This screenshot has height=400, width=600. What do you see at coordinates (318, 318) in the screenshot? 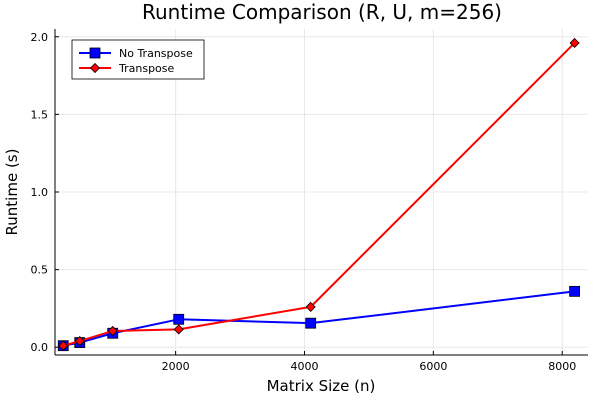
I see `series-no-transpose` at bounding box center [318, 318].